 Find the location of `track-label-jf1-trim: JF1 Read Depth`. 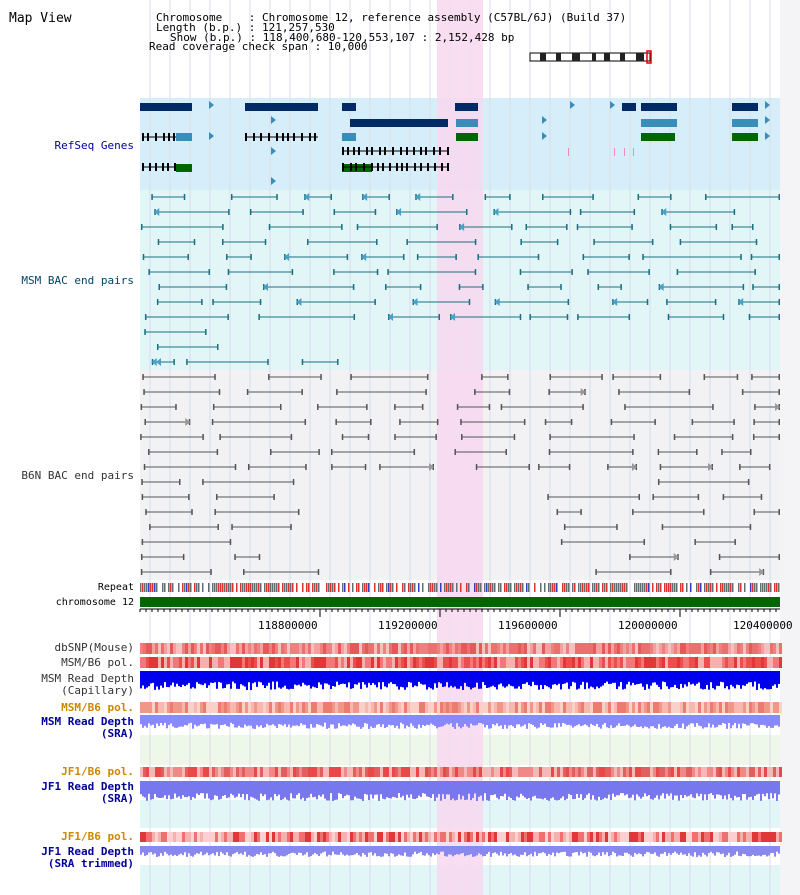

track-label-jf1-trim: JF1 Read Depth is located at coordinates (87, 851).